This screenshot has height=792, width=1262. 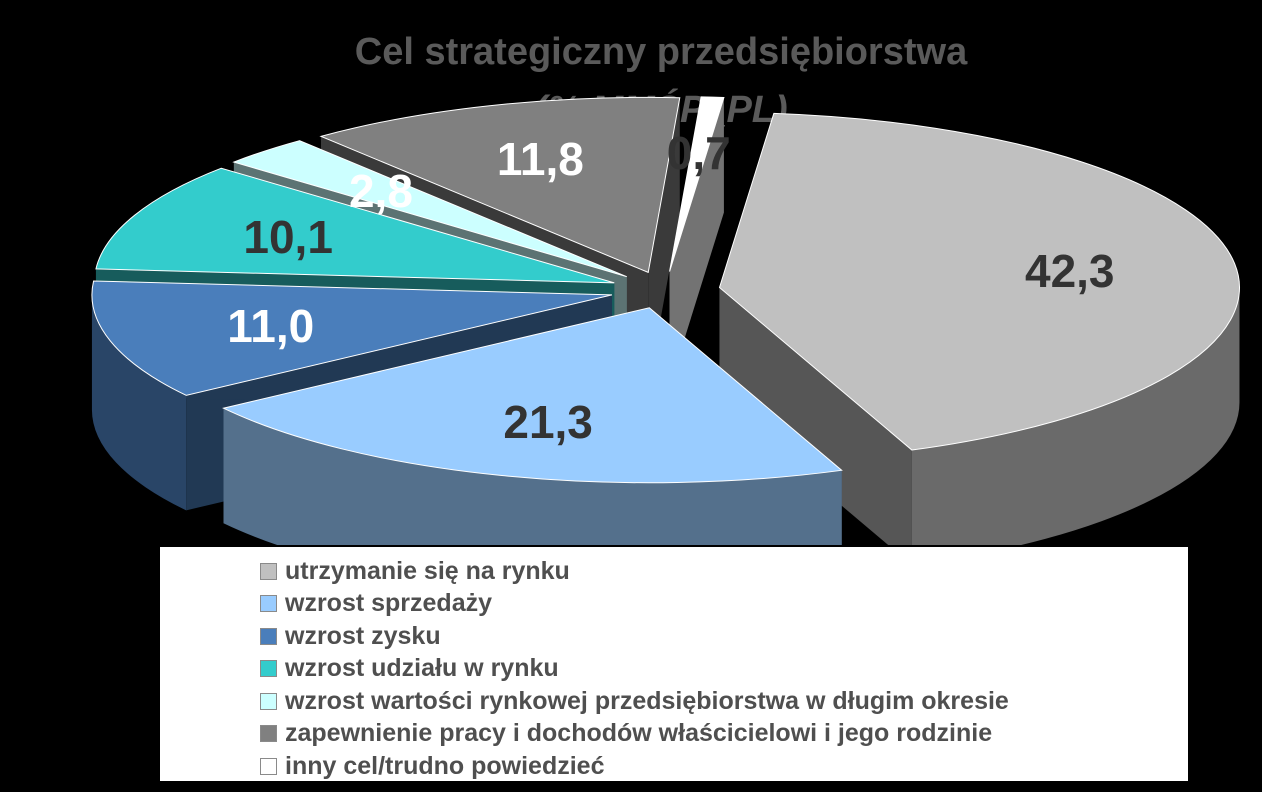 What do you see at coordinates (427, 570) in the screenshot?
I see `legend-label: utrzymanie się na rynku` at bounding box center [427, 570].